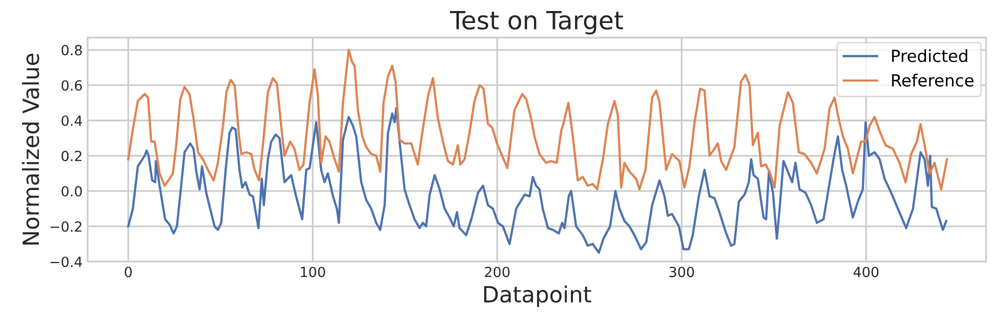 The height and width of the screenshot is (327, 996). Describe the element at coordinates (66, 262) in the screenshot. I see `y-tick-label: −0.4` at that location.